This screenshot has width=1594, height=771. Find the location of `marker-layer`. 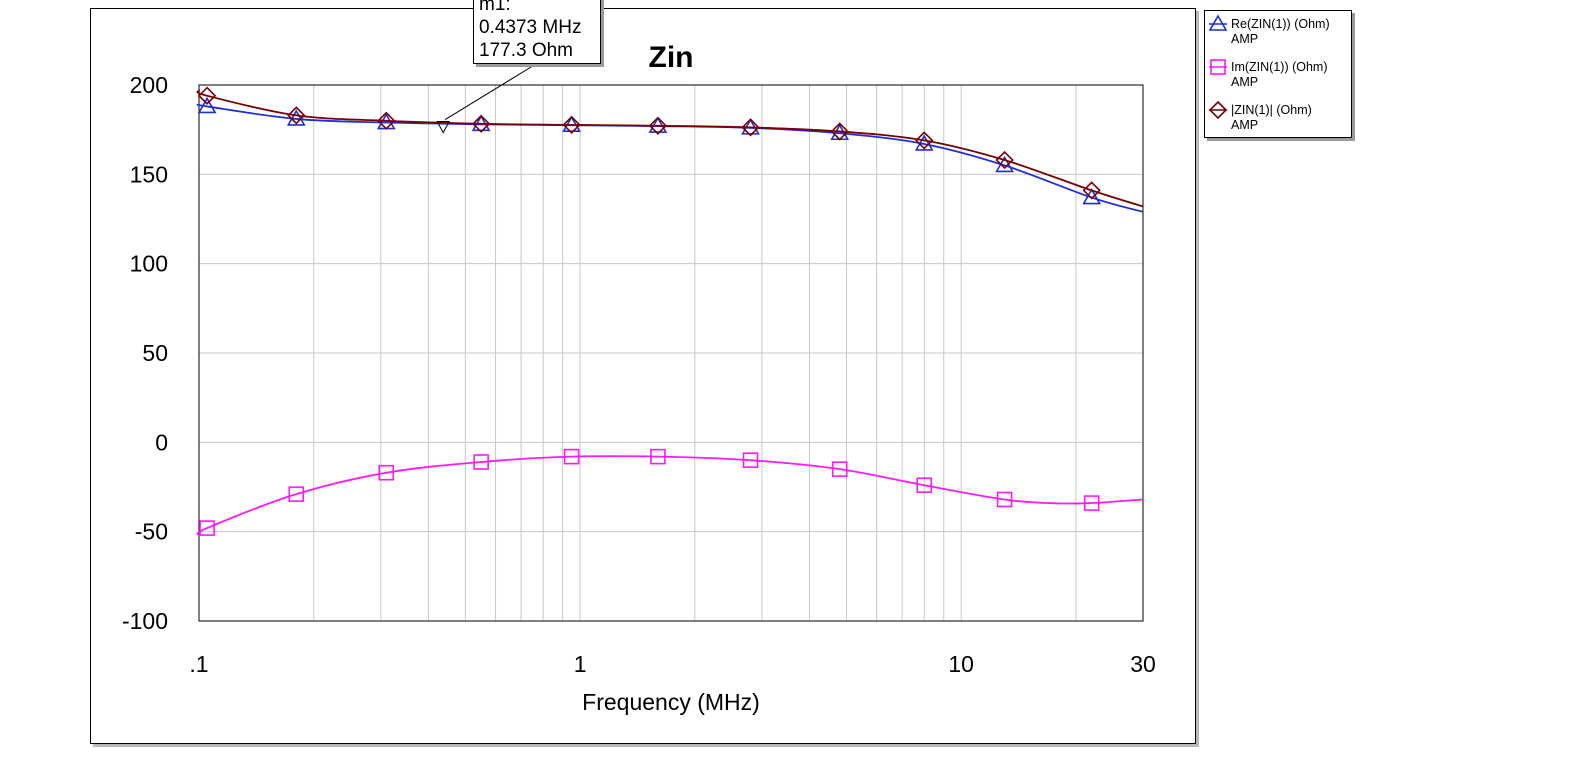

marker-layer is located at coordinates (486, 98).